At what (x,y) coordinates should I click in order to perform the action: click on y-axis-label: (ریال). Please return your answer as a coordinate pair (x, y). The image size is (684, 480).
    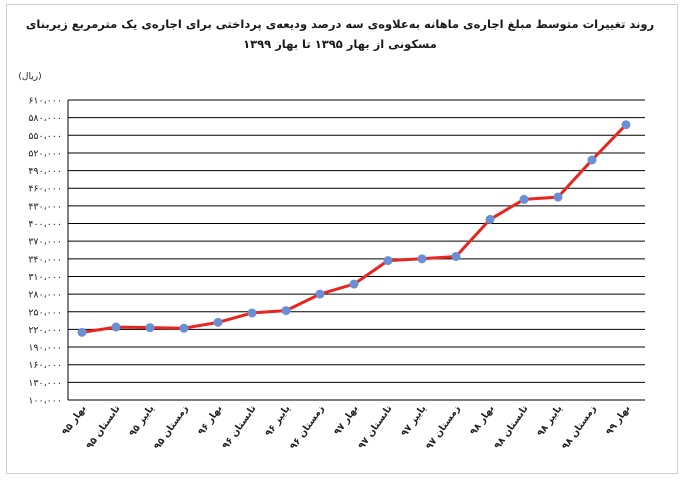
    Looking at the image, I should click on (29, 77).